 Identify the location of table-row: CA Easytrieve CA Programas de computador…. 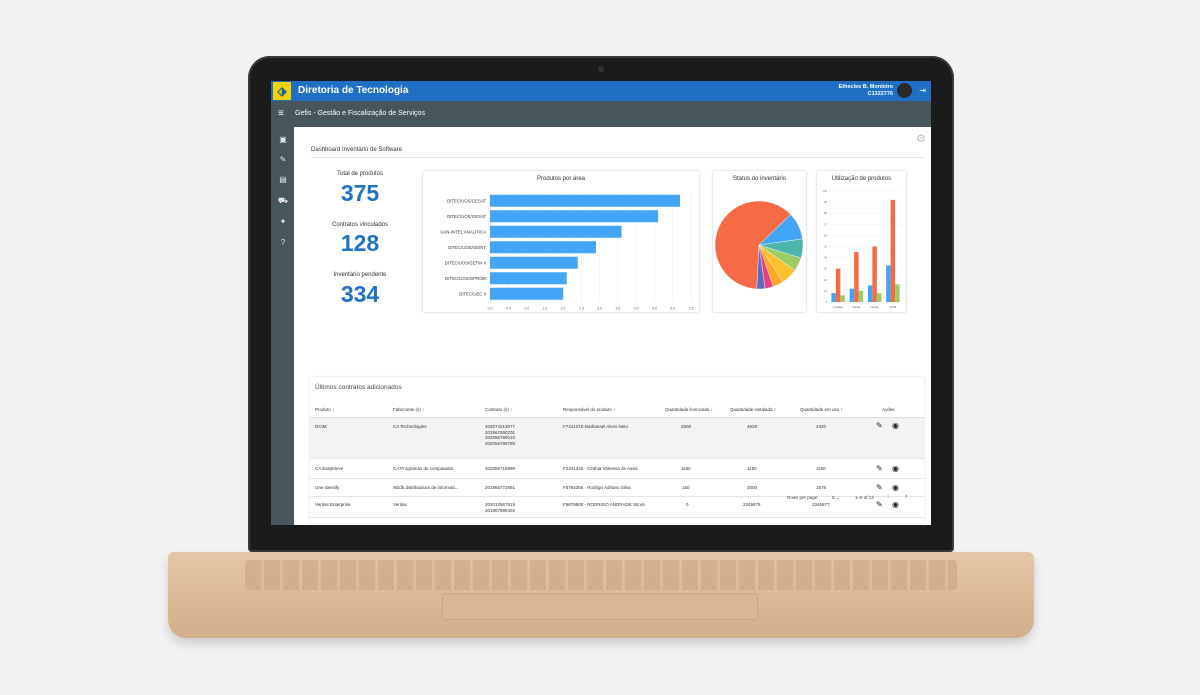
(617, 469).